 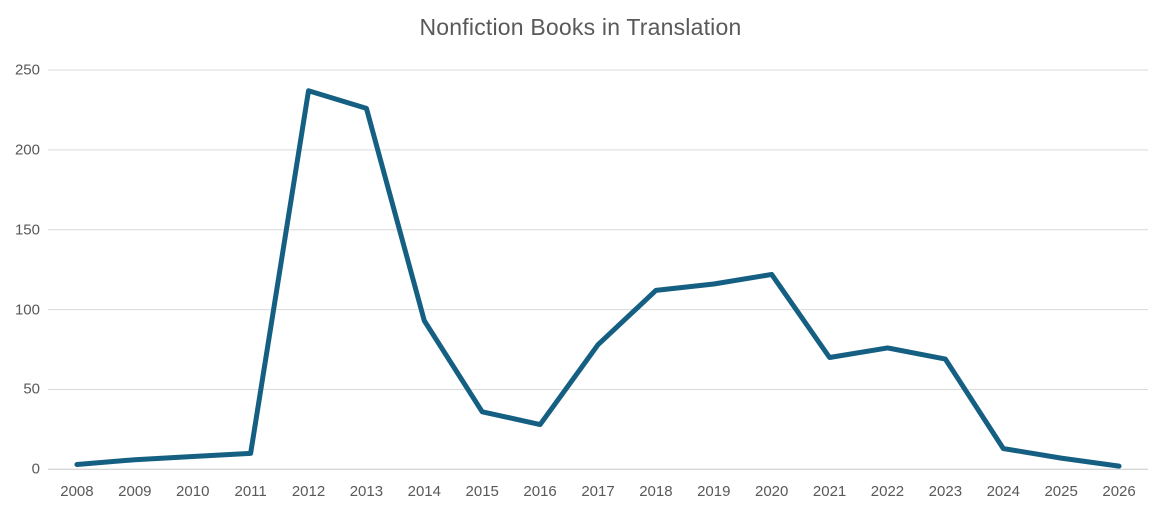 What do you see at coordinates (580, 27) in the screenshot?
I see `chart-title: Nonfiction Books in Translation` at bounding box center [580, 27].